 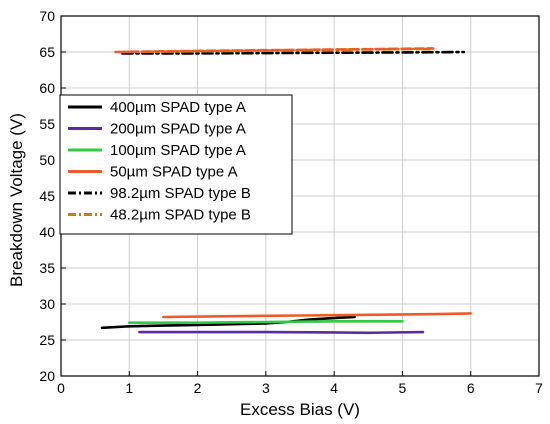 I want to click on y-tick-label: 35, so click(x=47, y=268).